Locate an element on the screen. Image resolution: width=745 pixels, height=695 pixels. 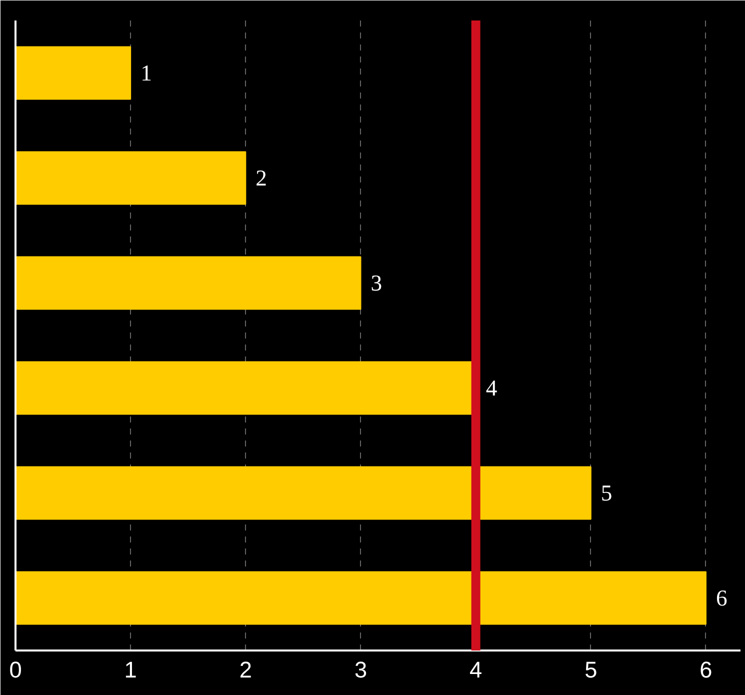
x-tick-label: 0 is located at coordinates (15, 669).